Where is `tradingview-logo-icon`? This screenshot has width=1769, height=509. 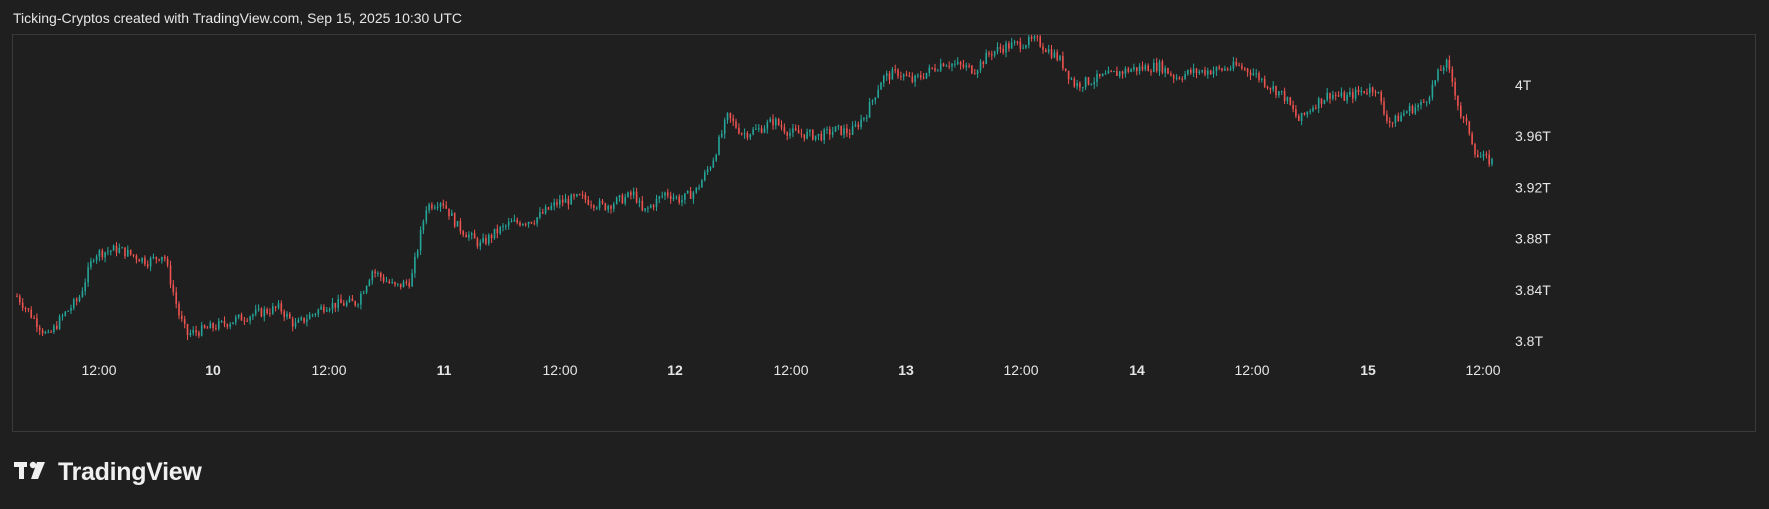 tradingview-logo-icon is located at coordinates (32, 472).